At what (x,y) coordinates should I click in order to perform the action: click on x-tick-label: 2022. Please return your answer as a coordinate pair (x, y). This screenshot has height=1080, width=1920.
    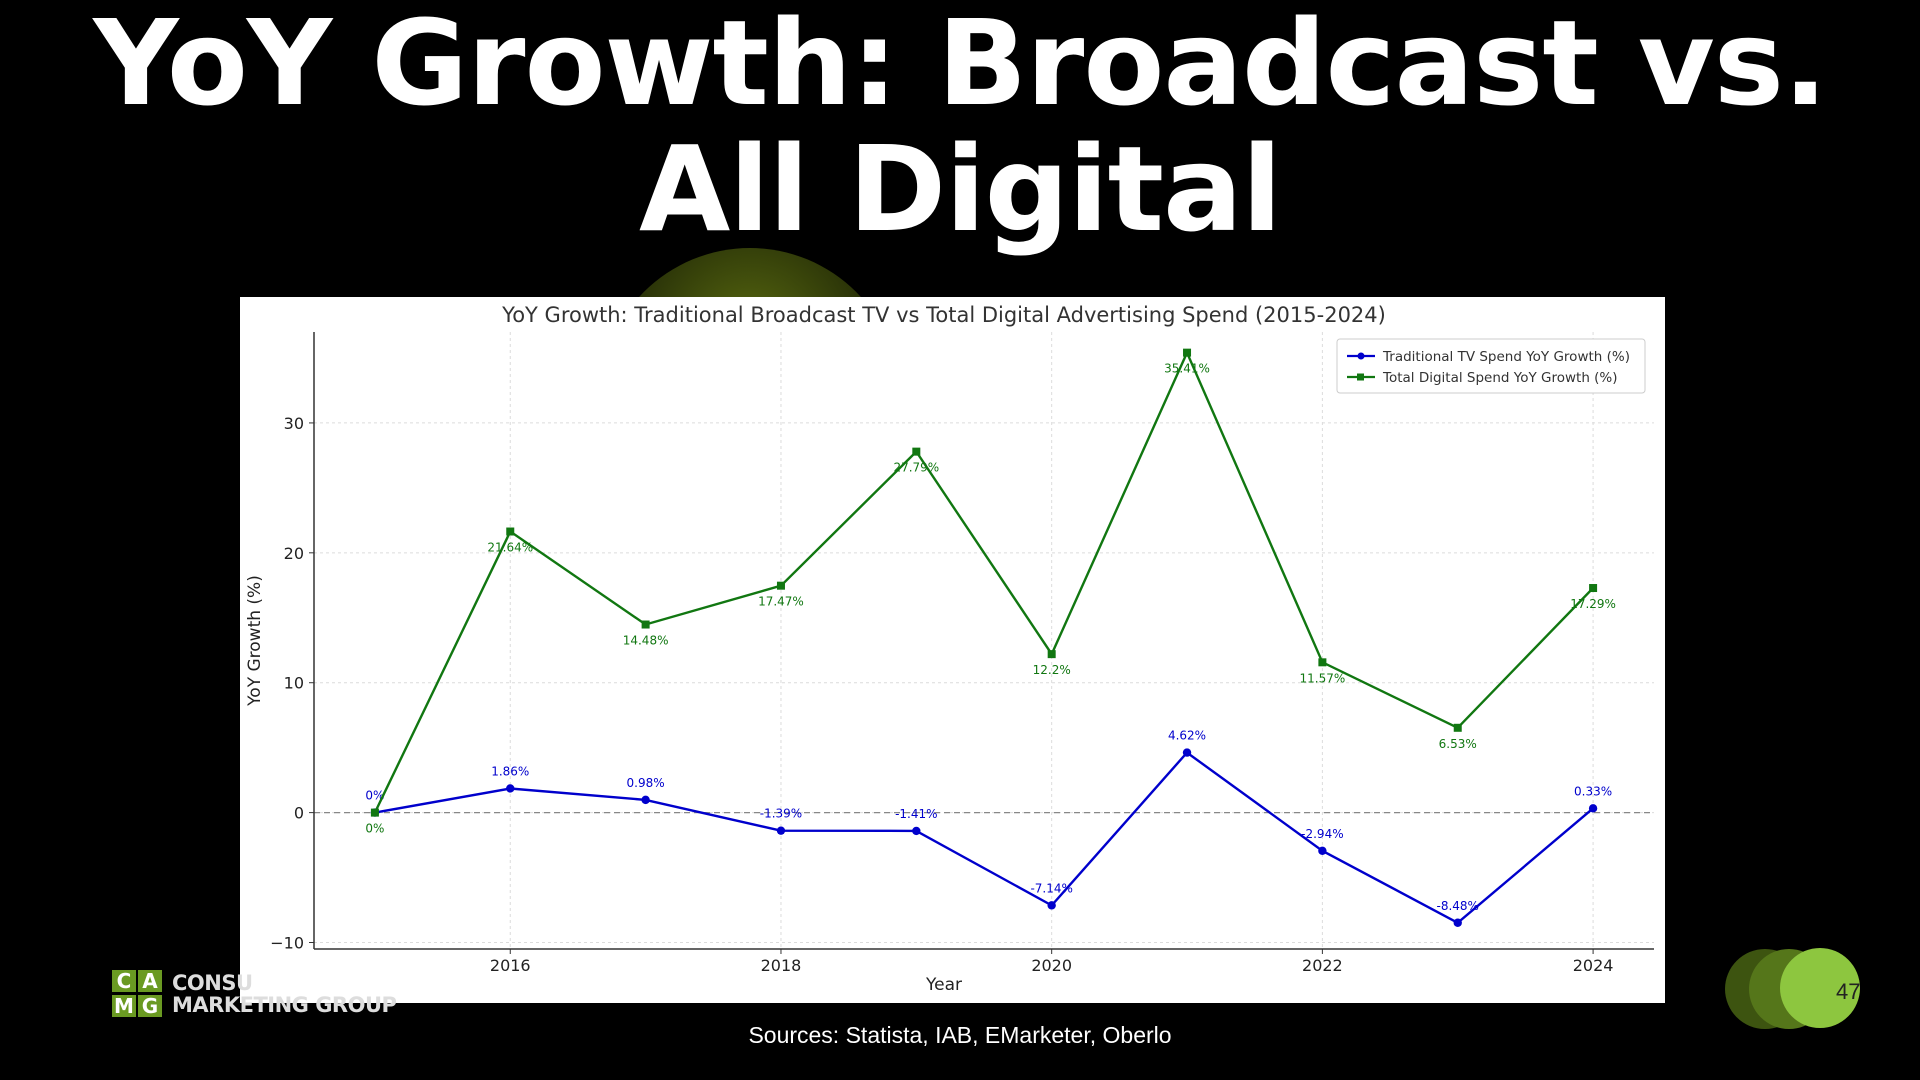
    Looking at the image, I should click on (1322, 965).